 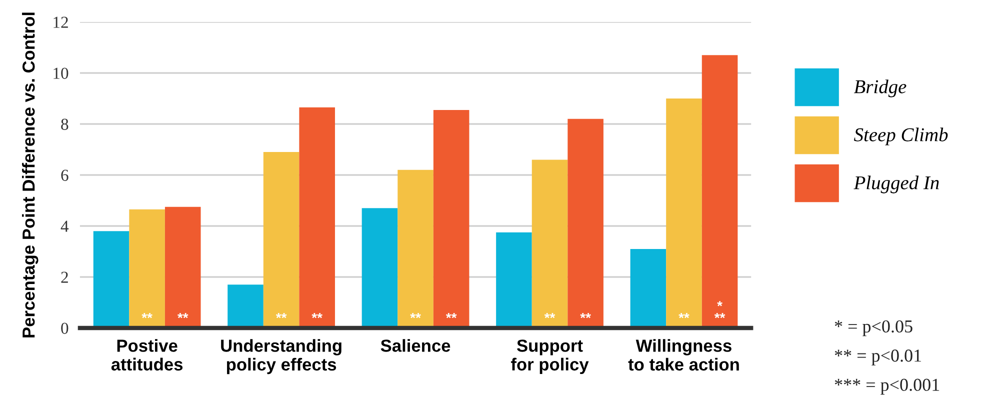 What do you see at coordinates (64, 277) in the screenshot?
I see `y-tick-label: 2` at bounding box center [64, 277].